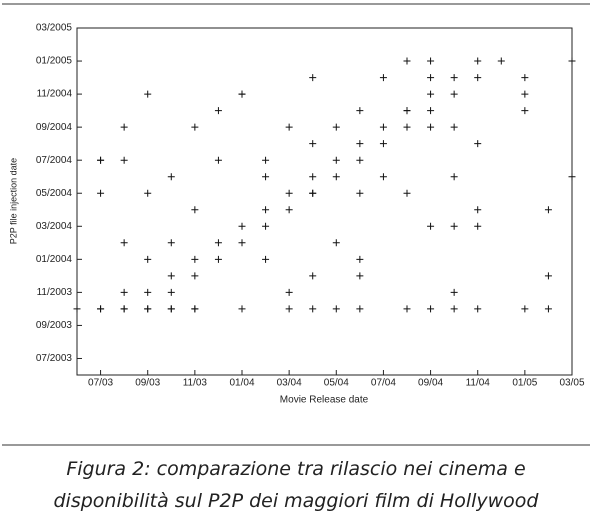  I want to click on x-tick-label: 07/04, so click(383, 383).